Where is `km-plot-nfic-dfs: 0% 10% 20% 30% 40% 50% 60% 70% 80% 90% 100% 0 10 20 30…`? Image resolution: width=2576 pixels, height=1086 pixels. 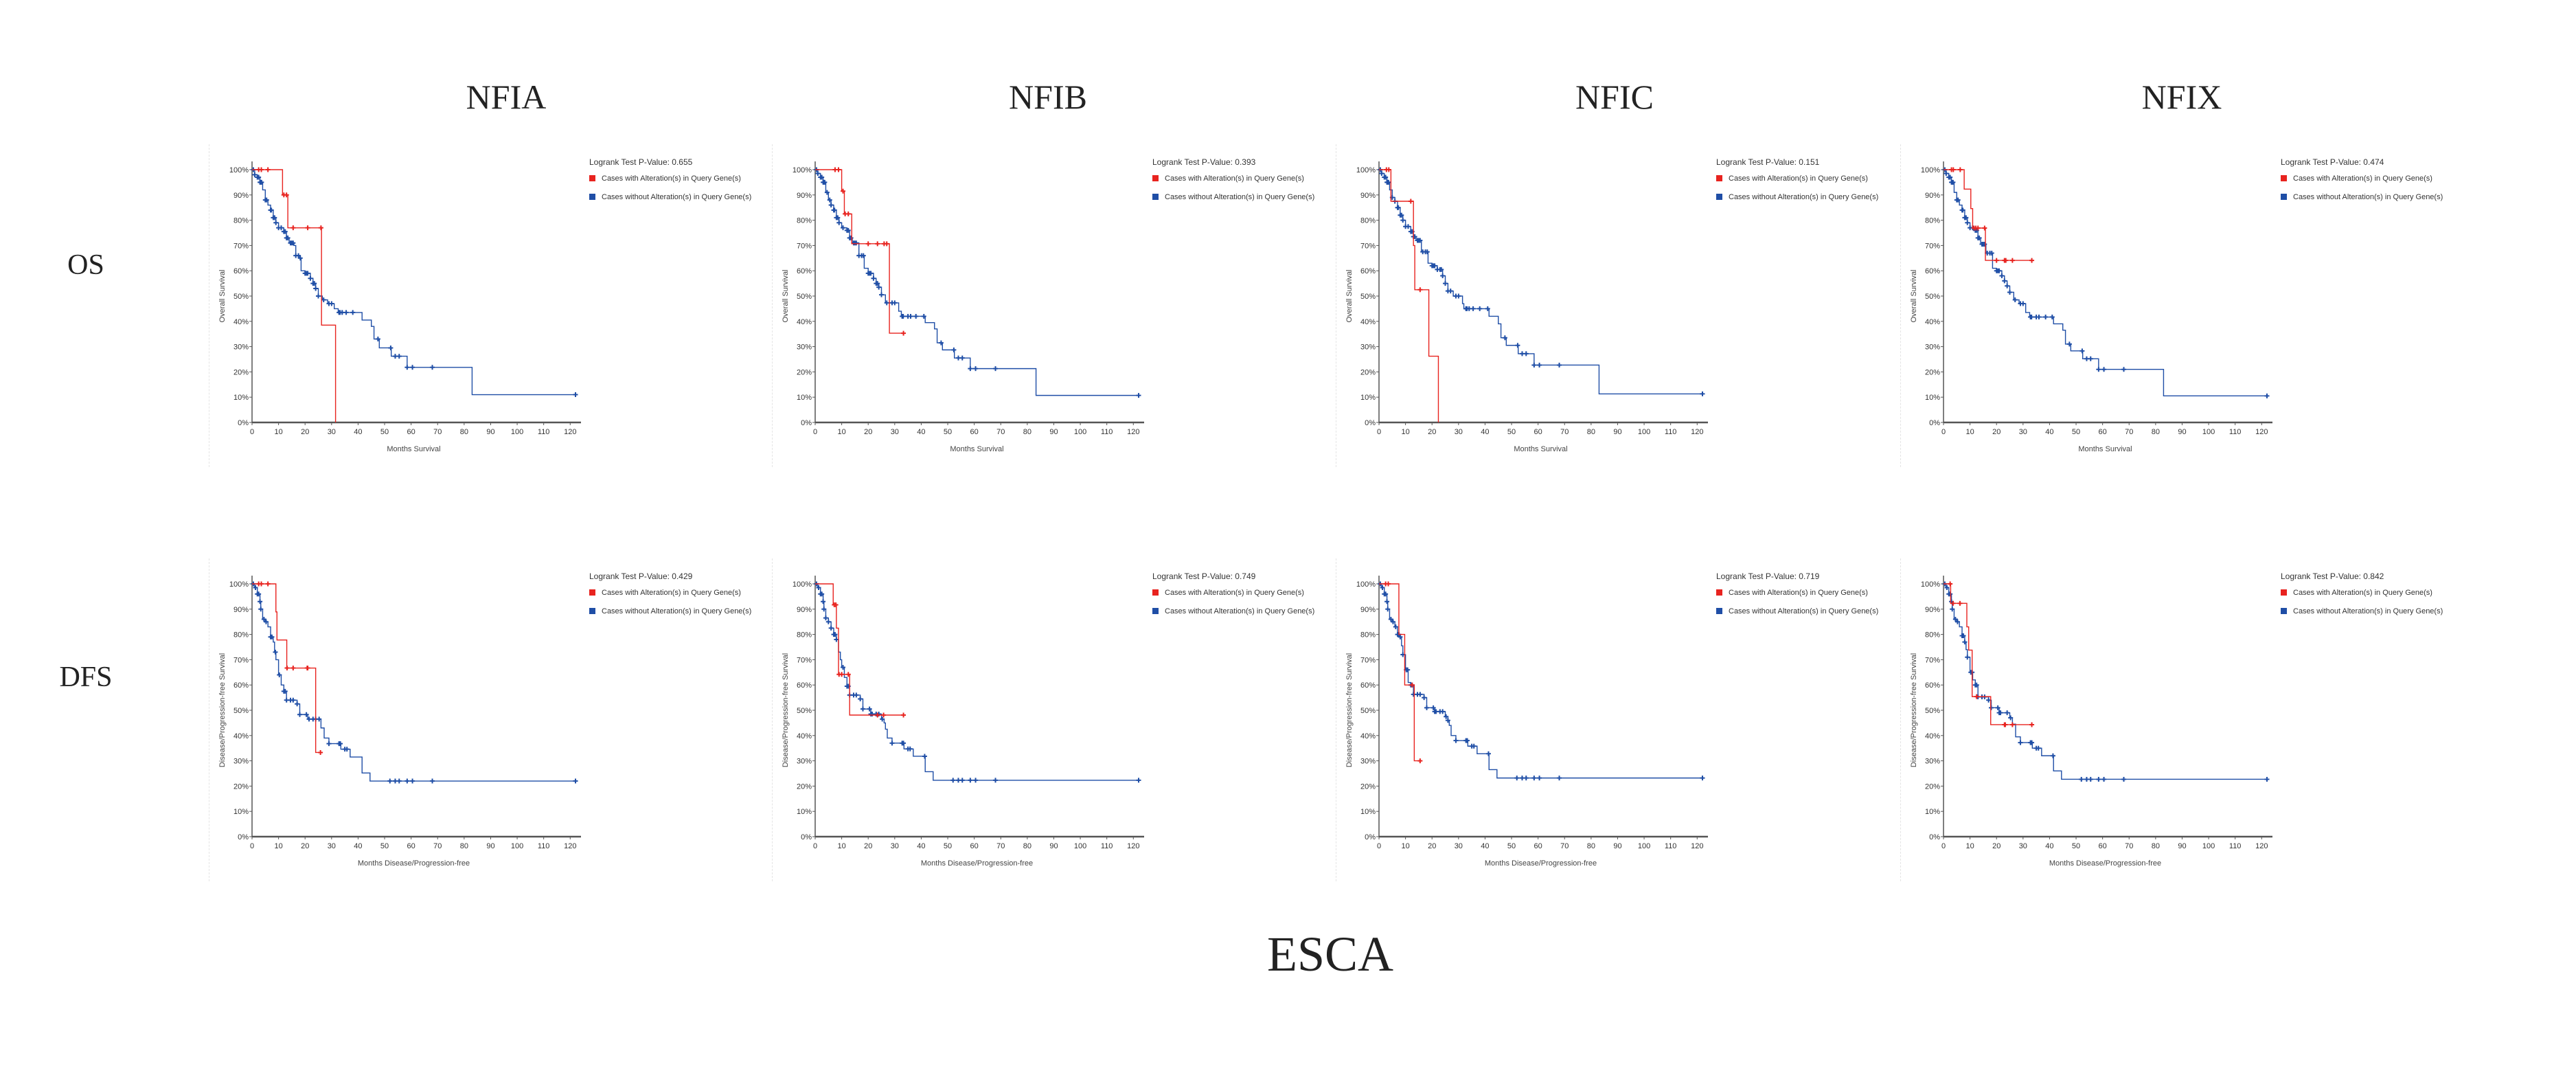
km-plot-nfic-dfs: 0% 10% 20% 30% 40% 50% 60% 70% 80% 90% 100% 0 10 20 30… is located at coordinates (1618, 719).